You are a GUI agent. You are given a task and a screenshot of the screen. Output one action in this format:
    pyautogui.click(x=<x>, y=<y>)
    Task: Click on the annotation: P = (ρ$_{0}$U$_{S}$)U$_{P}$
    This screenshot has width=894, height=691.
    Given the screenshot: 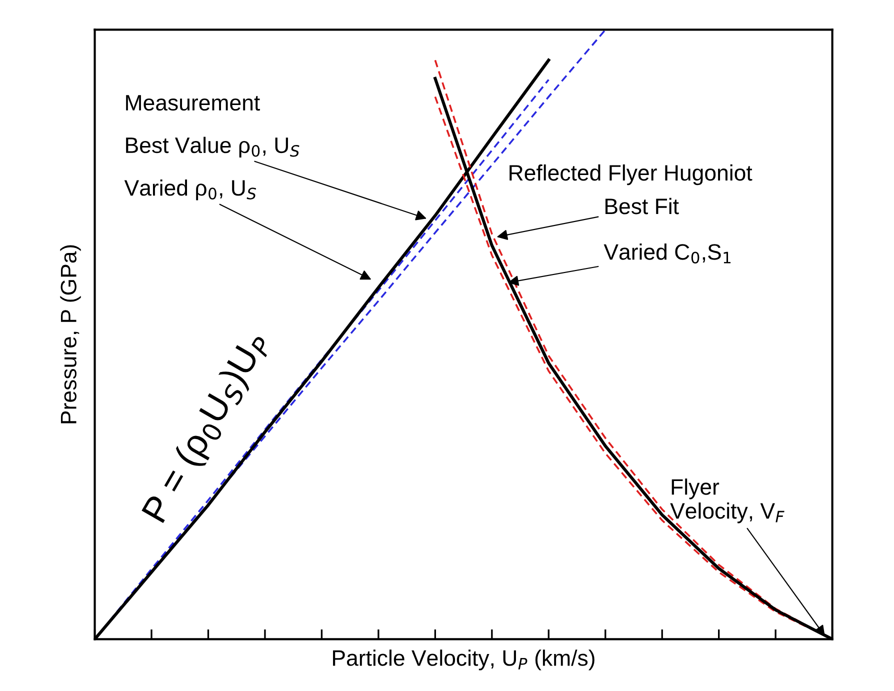 What is the action you would take?
    pyautogui.click(x=207, y=427)
    